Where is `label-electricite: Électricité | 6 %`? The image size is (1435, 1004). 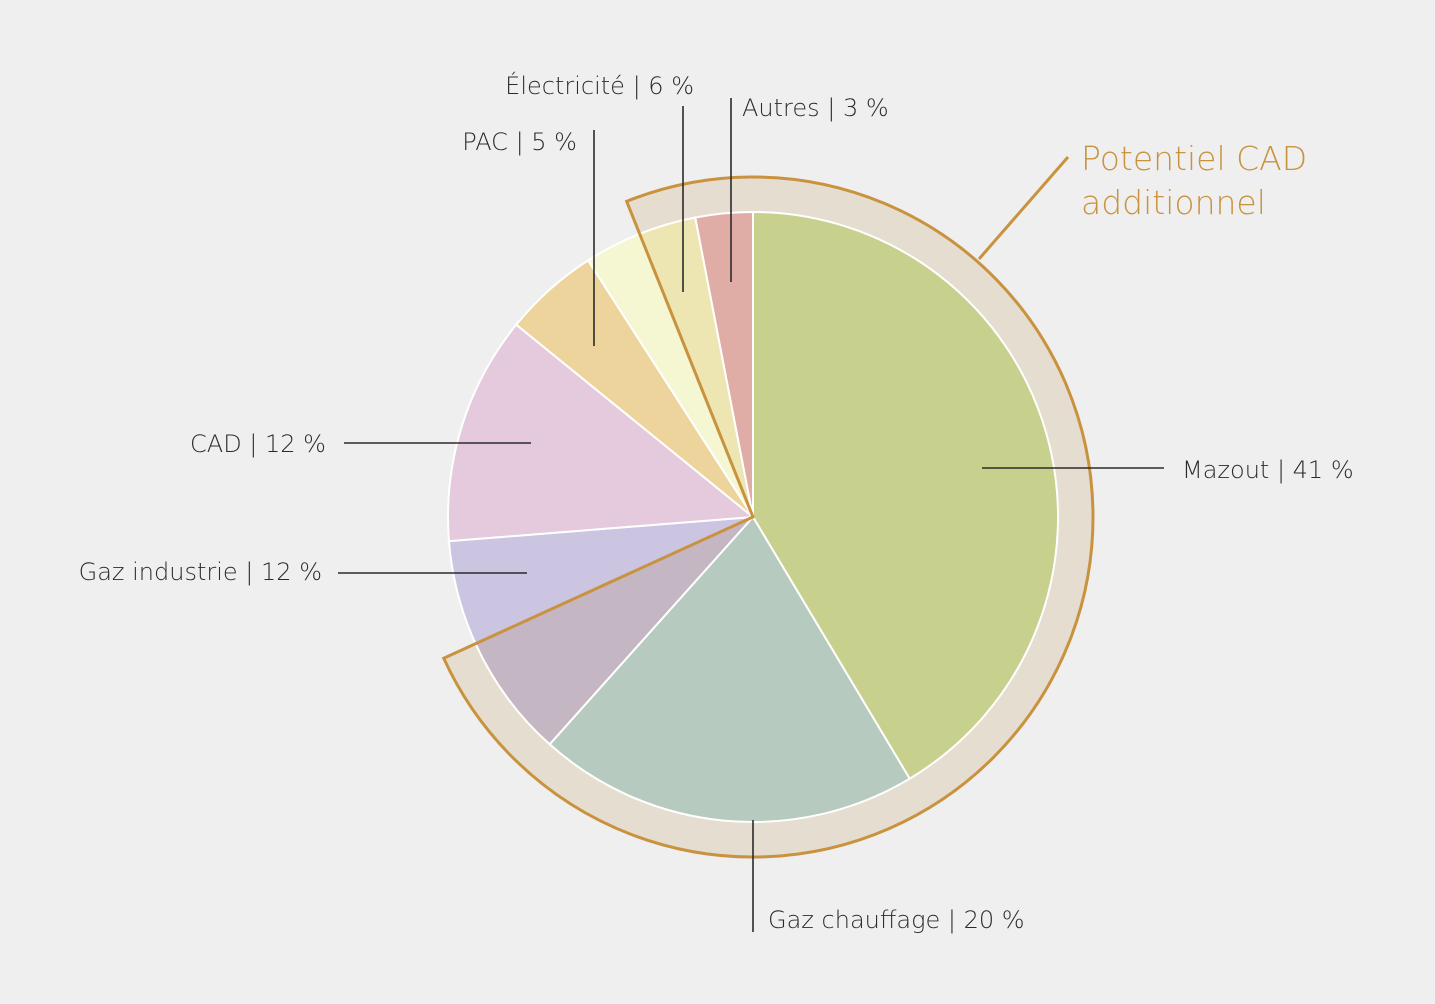
label-electricite: Électricité | 6 % is located at coordinates (599, 85).